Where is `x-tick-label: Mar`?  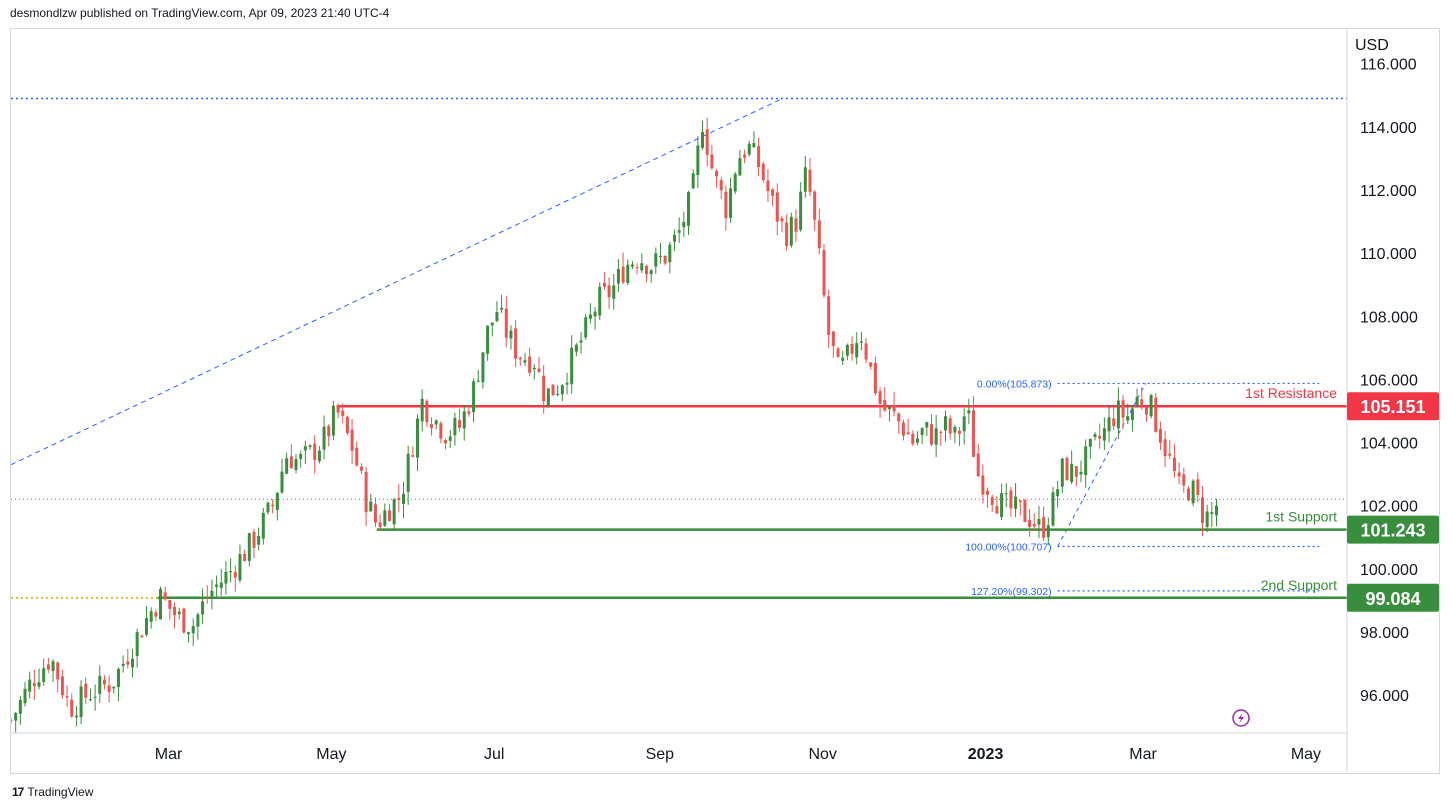 x-tick-label: Mar is located at coordinates (169, 754).